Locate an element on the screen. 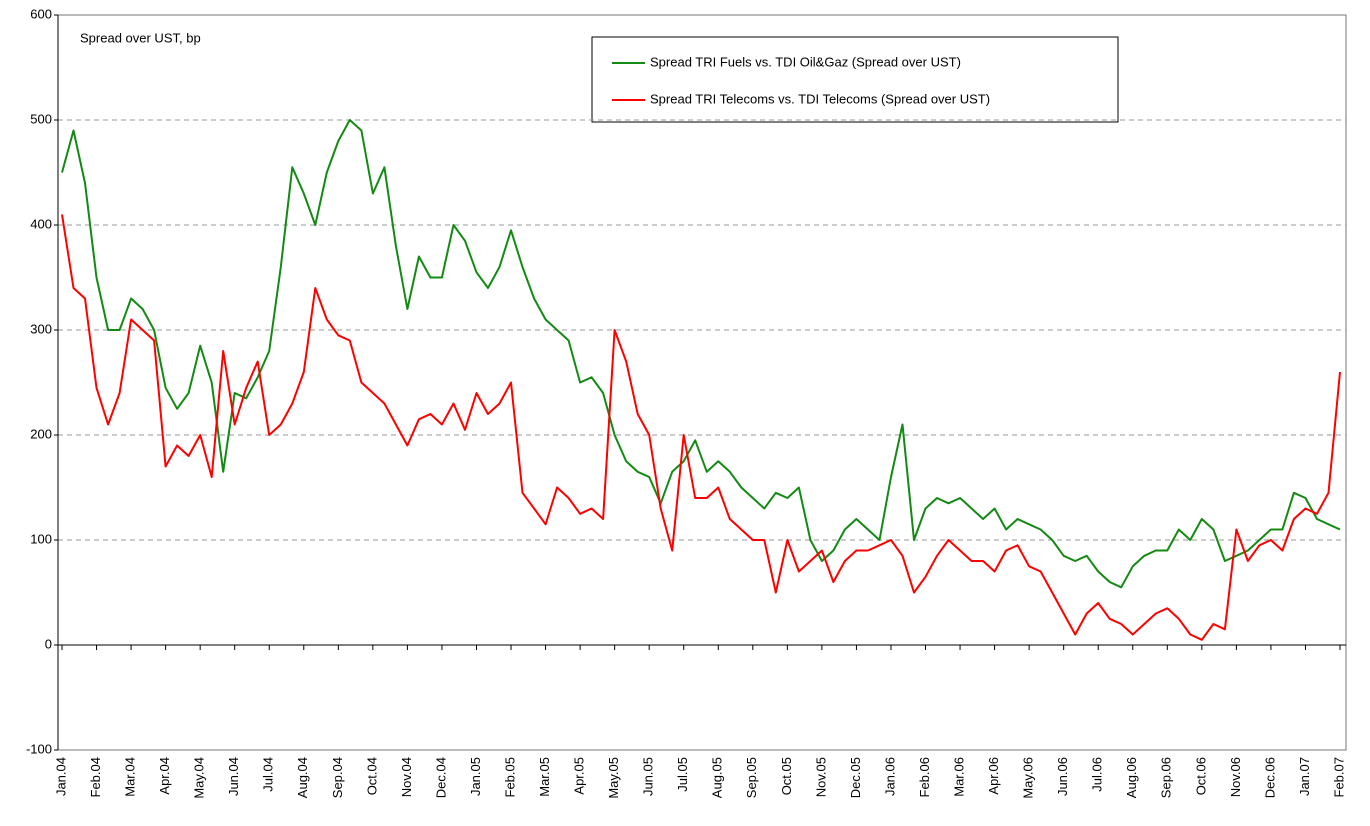  y-tick-label: 0 is located at coordinates (48, 643).